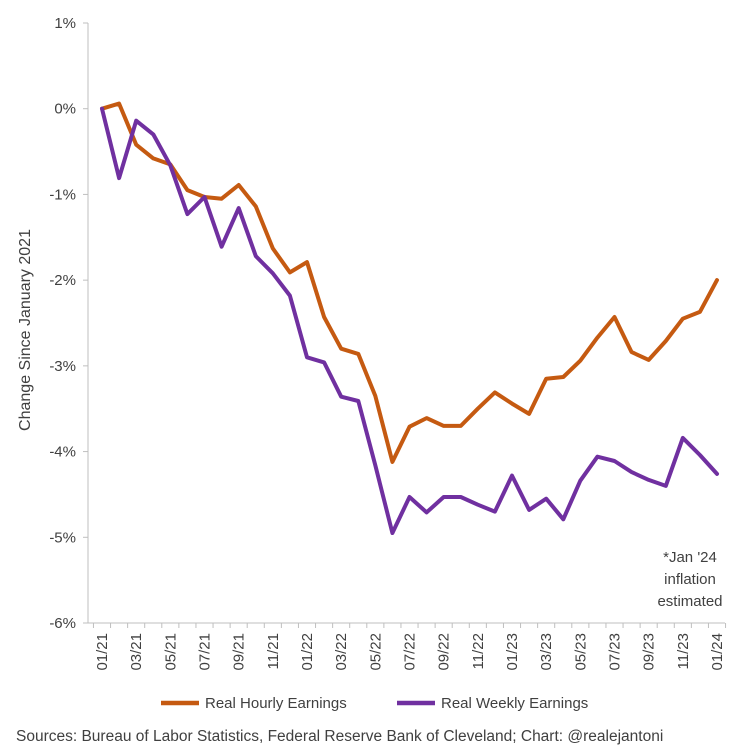 The image size is (750, 750). Describe the element at coordinates (410, 652) in the screenshot. I see `x-tick-label: 07/22` at that location.